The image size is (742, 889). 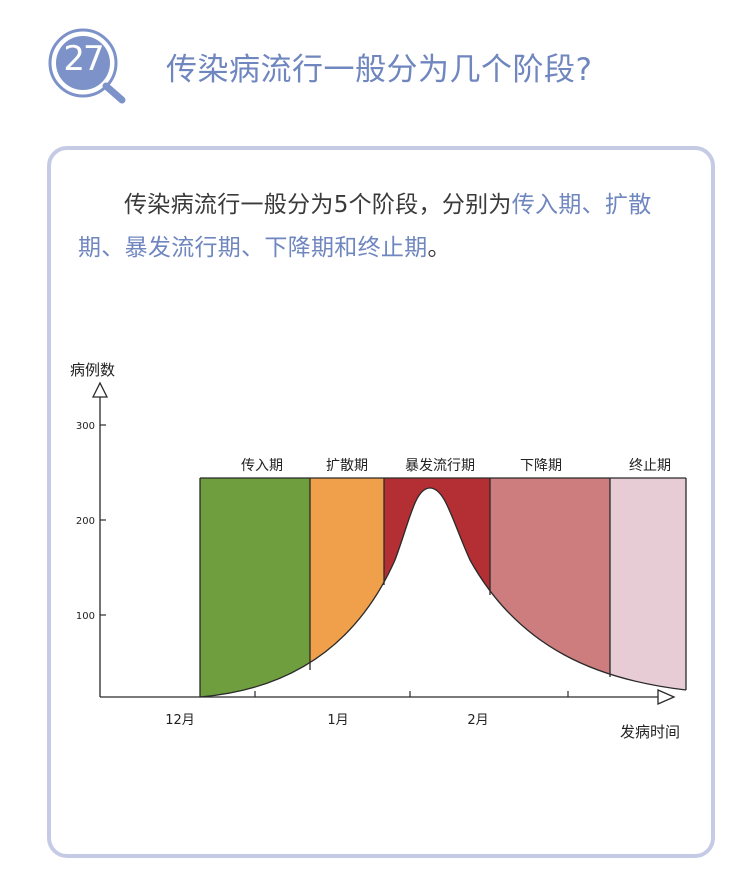 What do you see at coordinates (541, 466) in the screenshot?
I see `stage-label: 下降期` at bounding box center [541, 466].